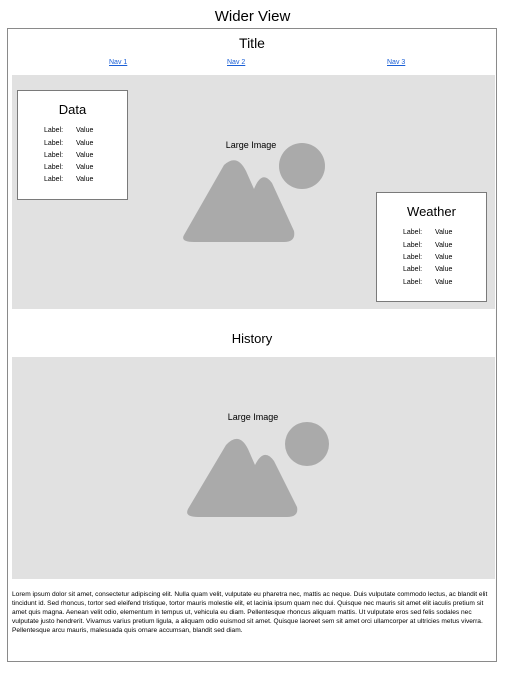 The height and width of the screenshot is (673, 505). I want to click on nav-link-1: Nav 1, so click(118, 62).